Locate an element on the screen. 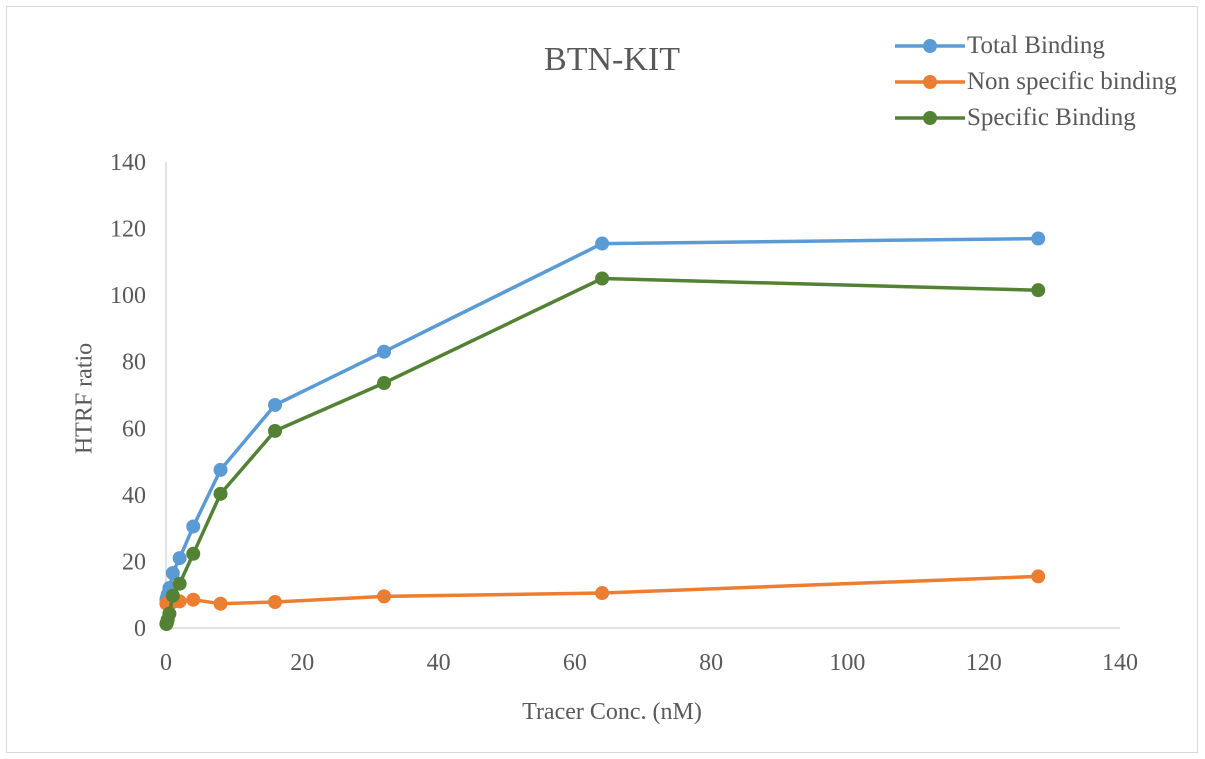 This screenshot has width=1205, height=759. x-tick-label: 20 is located at coordinates (302, 663).